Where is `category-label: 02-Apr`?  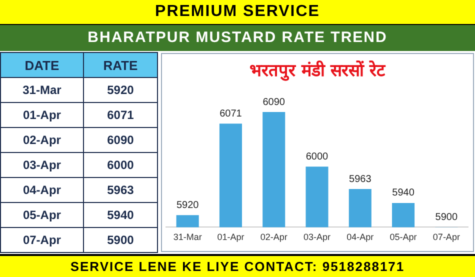 category-label: 02-Apr is located at coordinates (42, 140).